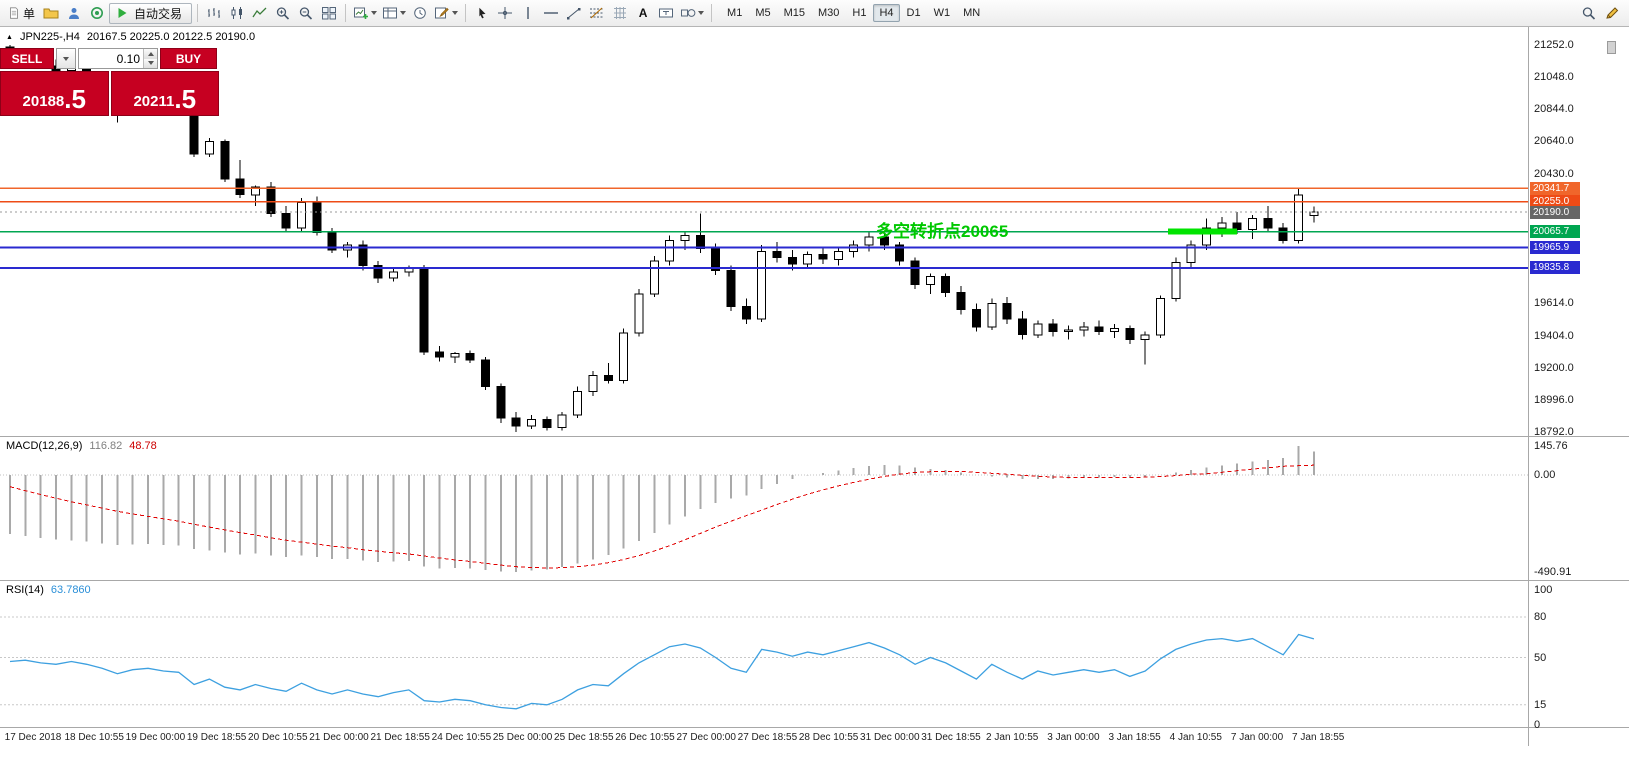 The height and width of the screenshot is (777, 1629). Describe the element at coordinates (214, 13) in the screenshot. I see `bar-chart-button` at that location.